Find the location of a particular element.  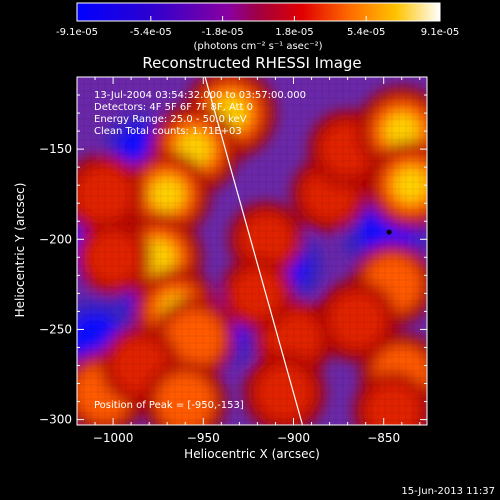

annotation-energy: Energy Range: 25.0 - 50.0 keV is located at coordinates (170, 119).